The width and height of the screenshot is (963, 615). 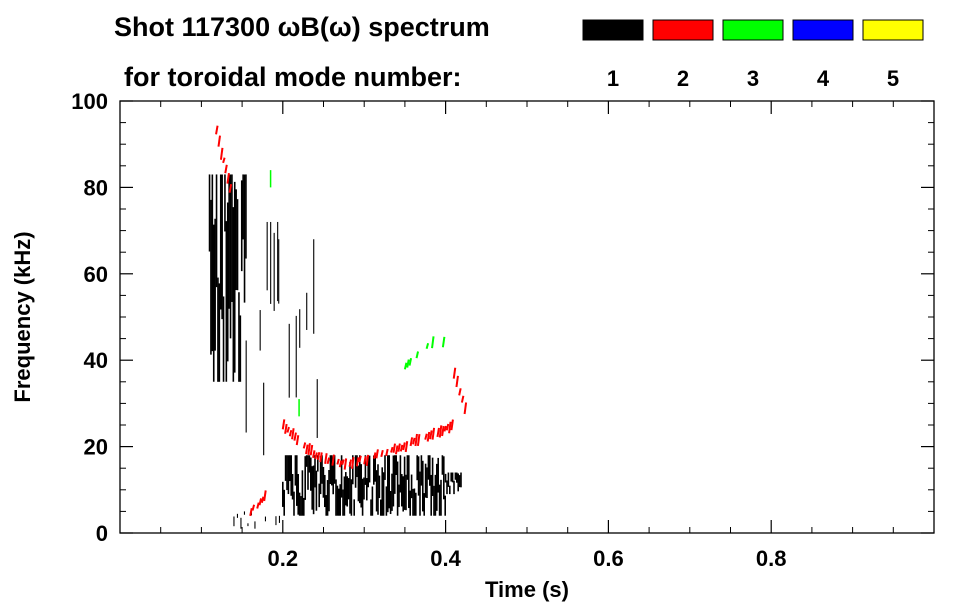 I want to click on chart-title: Shot 117300 ωB(ω) spectrum, so click(x=302, y=27).